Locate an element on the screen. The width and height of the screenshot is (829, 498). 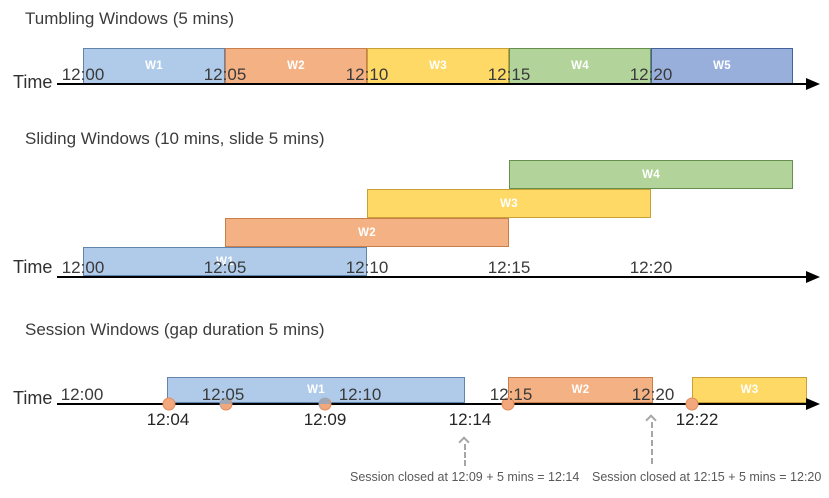
event-time-label: 12:14 is located at coordinates (470, 419).